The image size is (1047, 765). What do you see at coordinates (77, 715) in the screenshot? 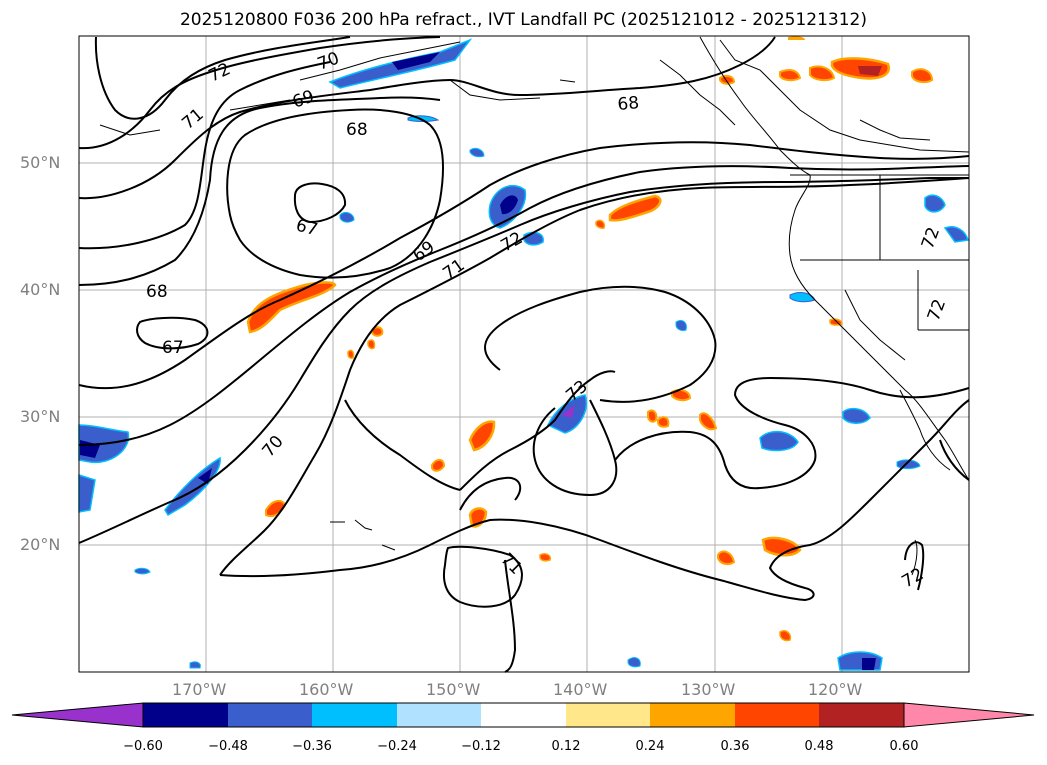
I see `colorbar-extend-low` at bounding box center [77, 715].